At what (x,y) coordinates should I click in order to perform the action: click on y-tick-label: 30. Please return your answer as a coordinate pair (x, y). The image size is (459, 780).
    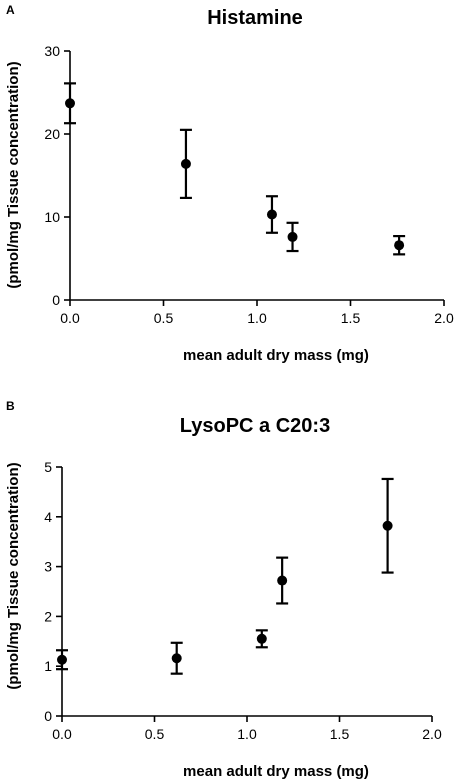
    Looking at the image, I should click on (52, 51).